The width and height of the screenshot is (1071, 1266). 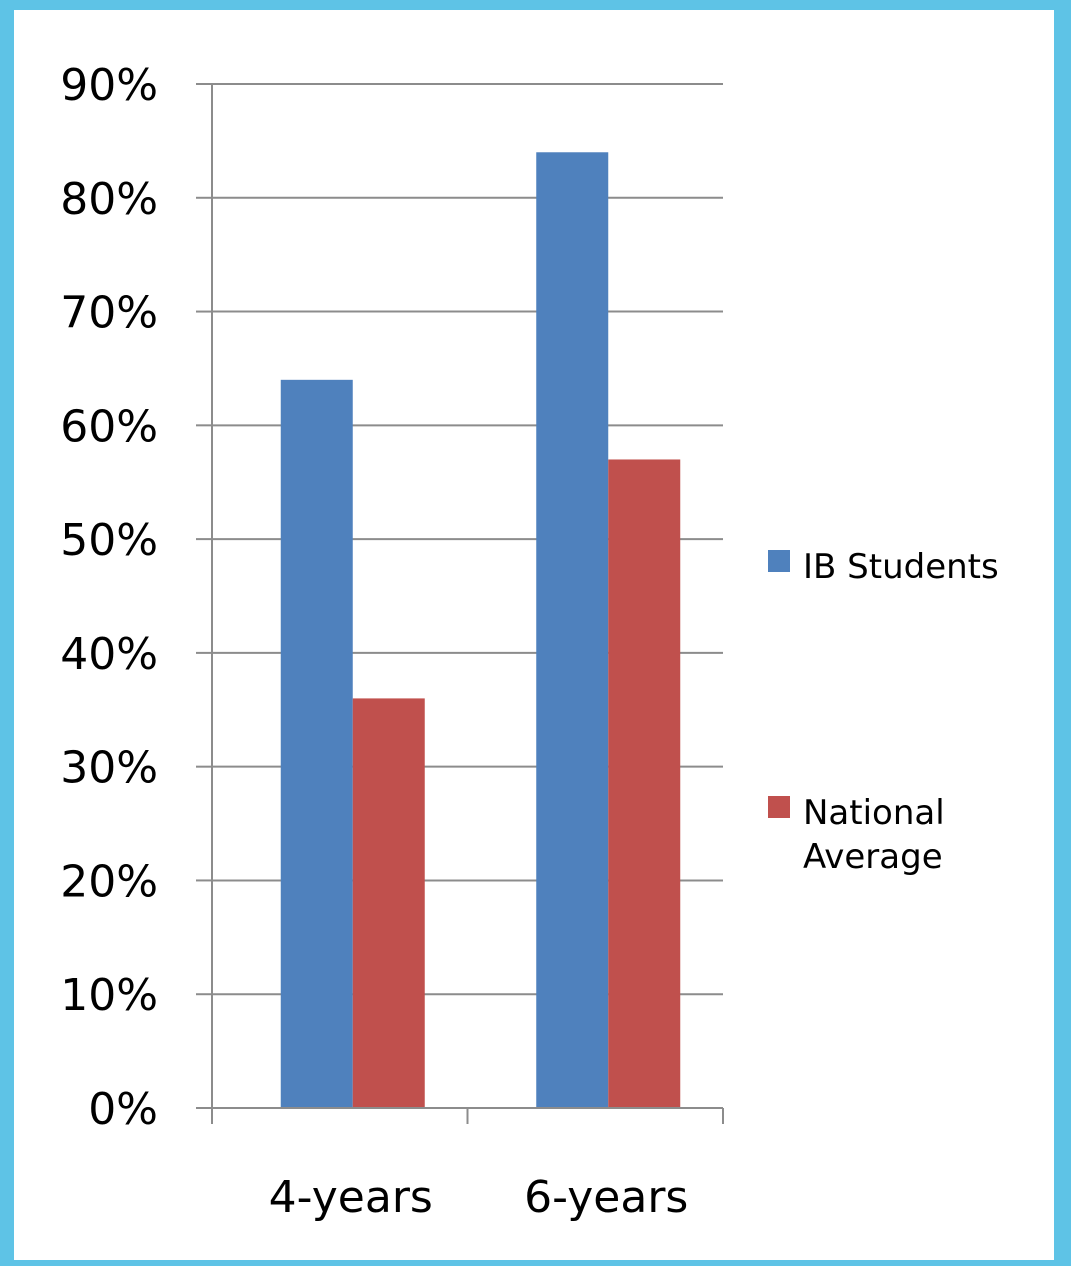 I want to click on y-tick-label: 80%, so click(x=109, y=199).